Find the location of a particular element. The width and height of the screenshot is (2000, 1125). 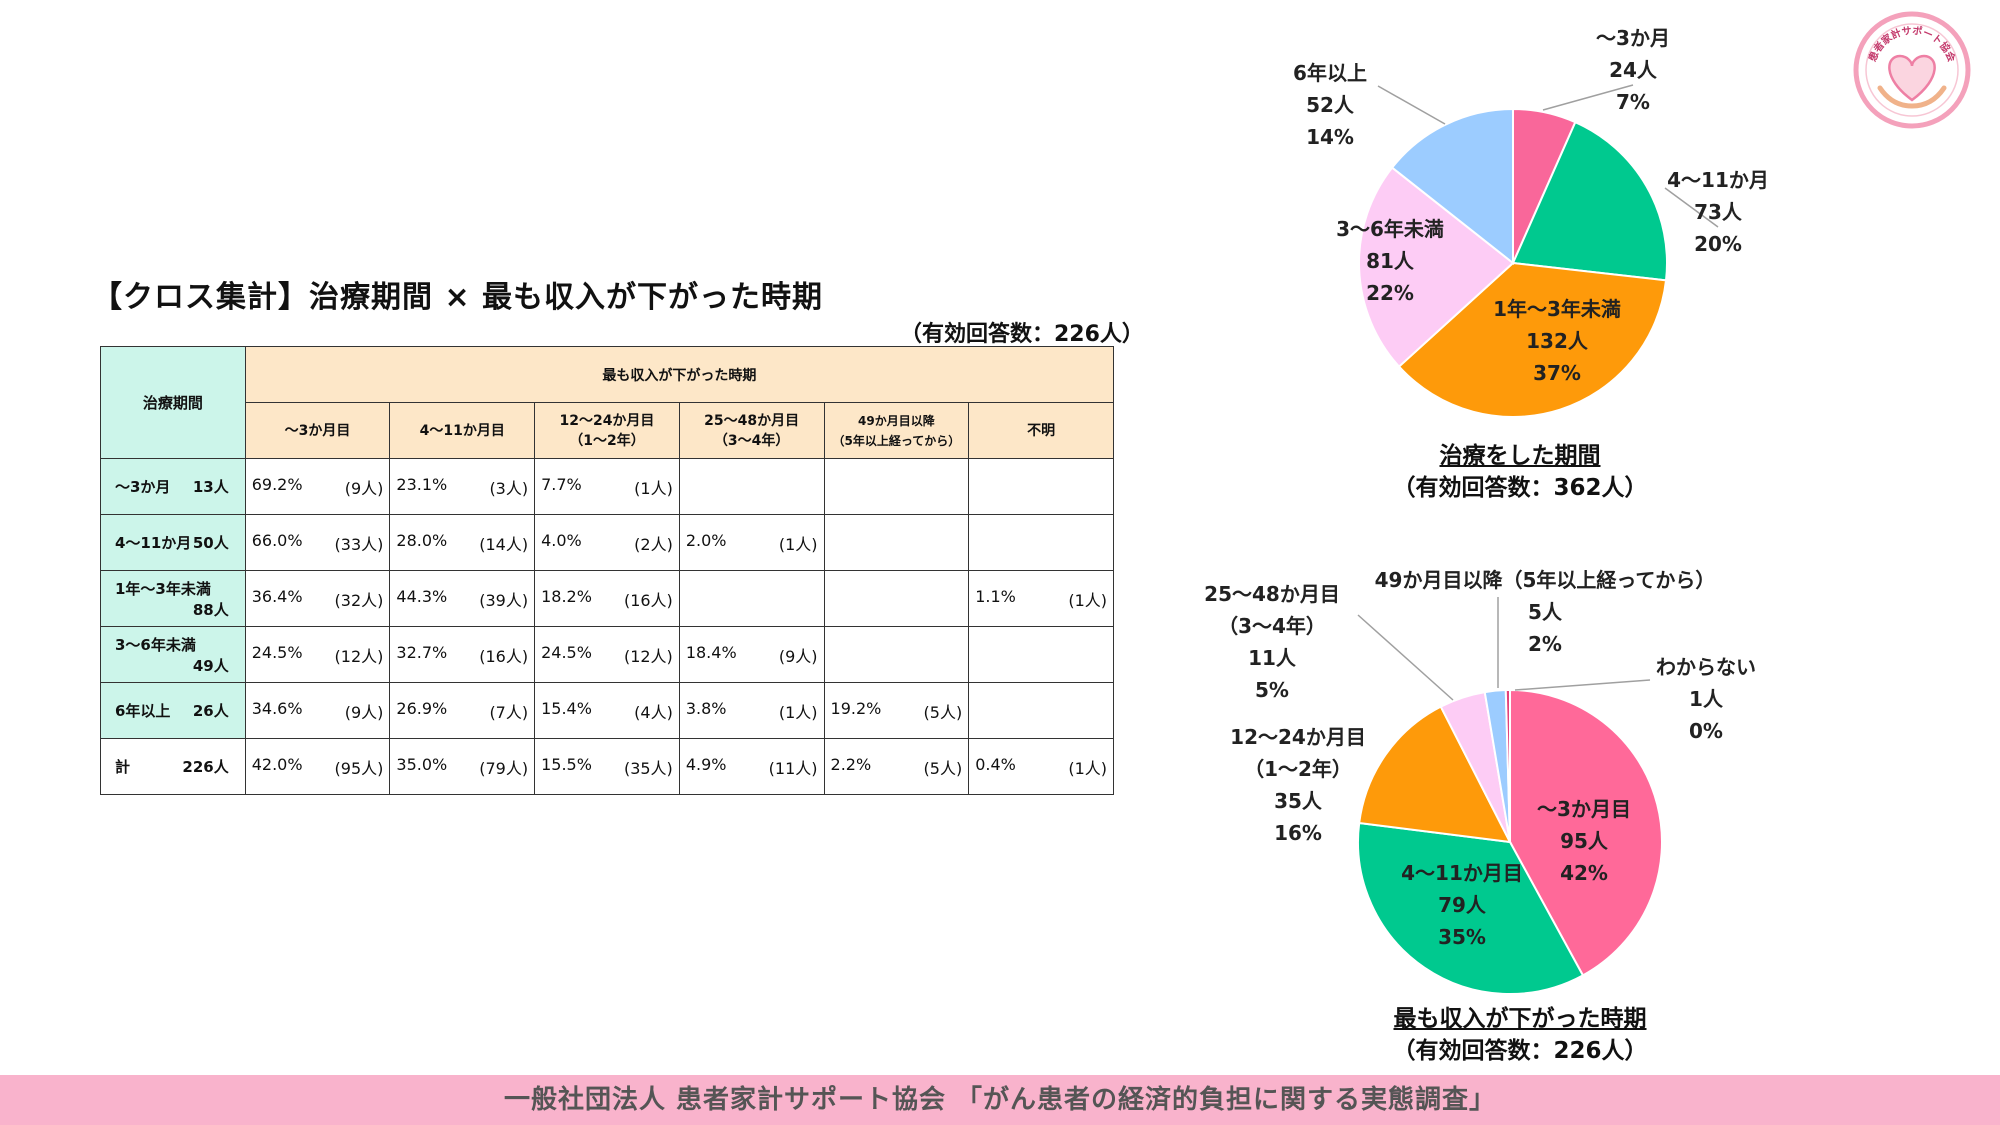

row-count: 49人 is located at coordinates (210, 665).